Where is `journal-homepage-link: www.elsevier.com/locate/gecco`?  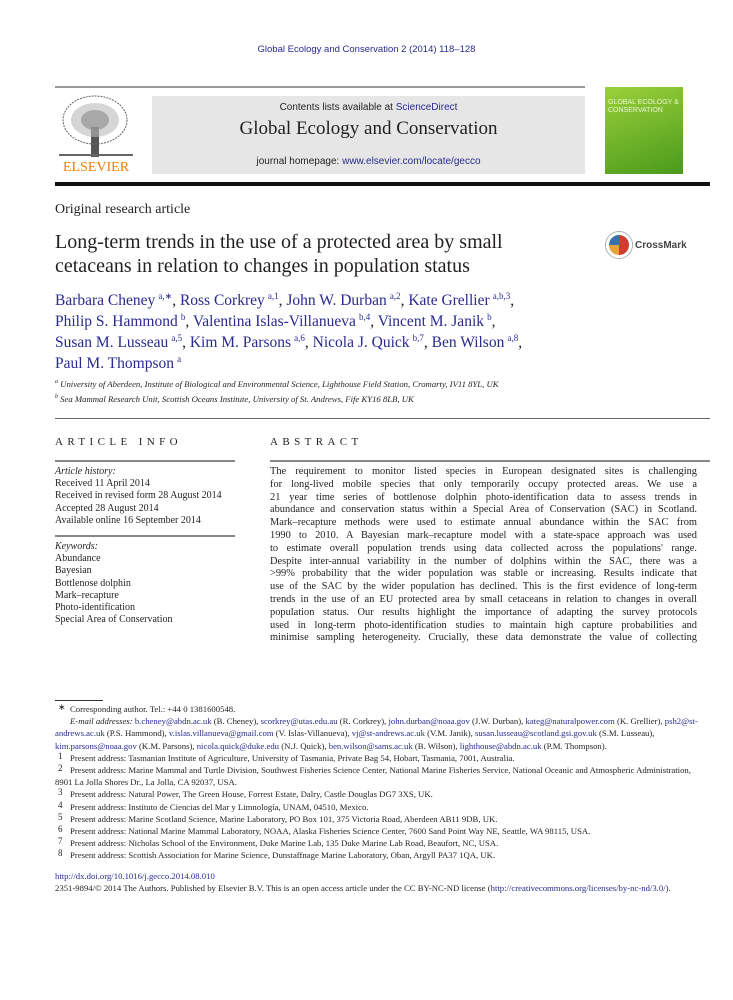 journal-homepage-link: www.elsevier.com/locate/gecco is located at coordinates (411, 161).